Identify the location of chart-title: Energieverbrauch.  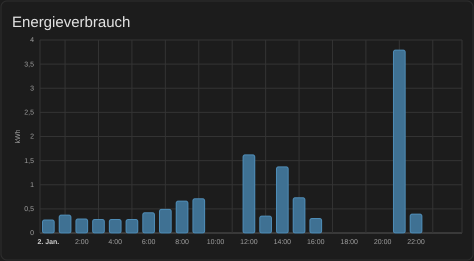
(71, 22).